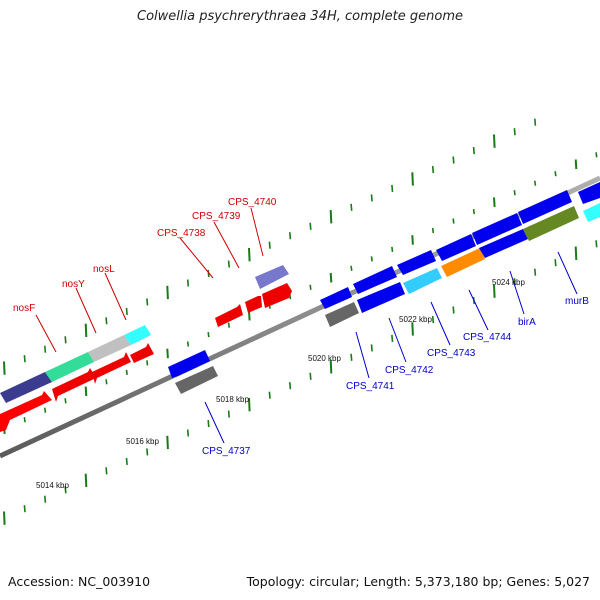 The image size is (600, 600). What do you see at coordinates (375, 280) in the screenshot?
I see `gene-CPS_4742-arrow` at bounding box center [375, 280].